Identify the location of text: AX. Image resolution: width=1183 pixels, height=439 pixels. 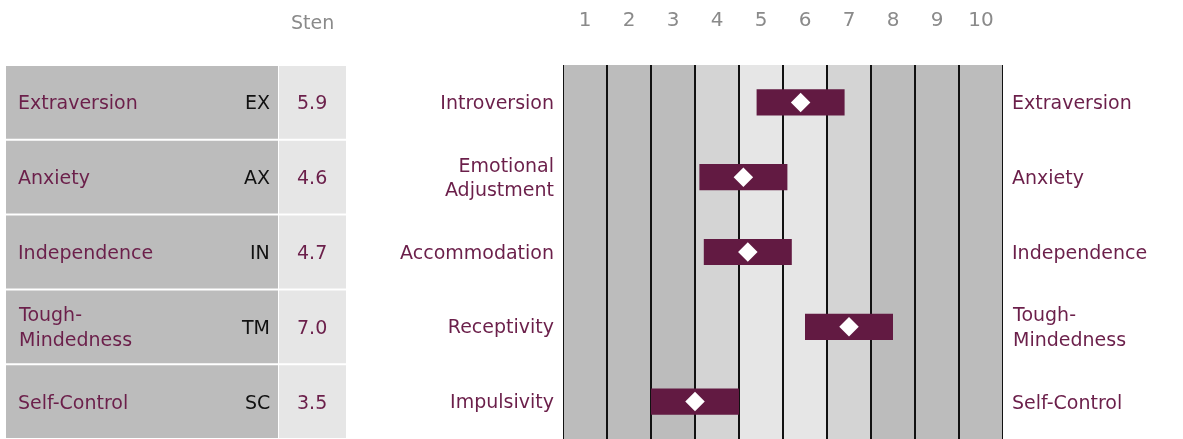
(257, 177).